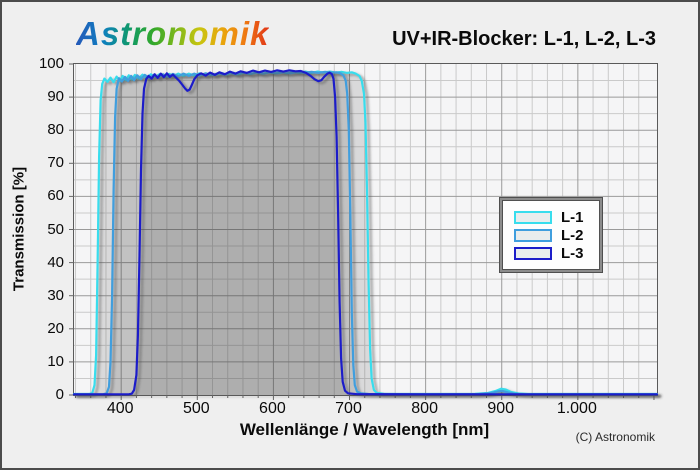 This screenshot has width=700, height=470. I want to click on legend: L-1 L-2 L-3, so click(551, 235).